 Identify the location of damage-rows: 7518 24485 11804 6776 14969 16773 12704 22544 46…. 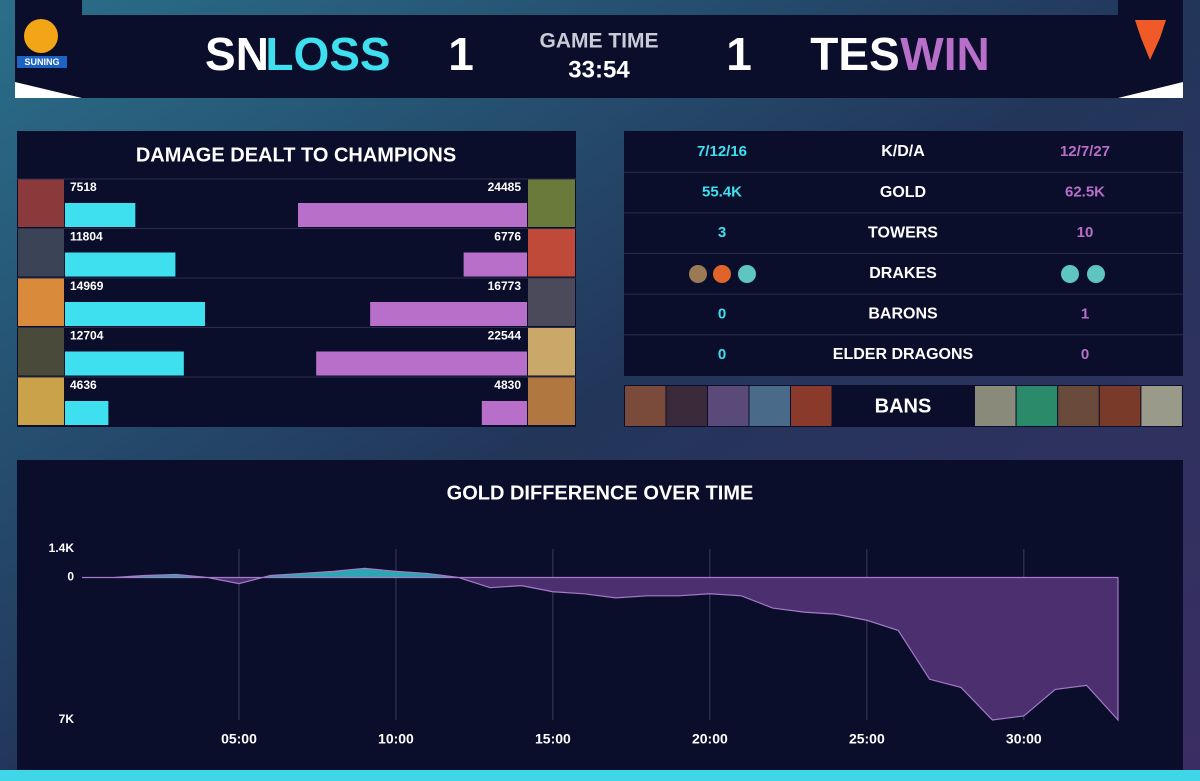
(296, 301).